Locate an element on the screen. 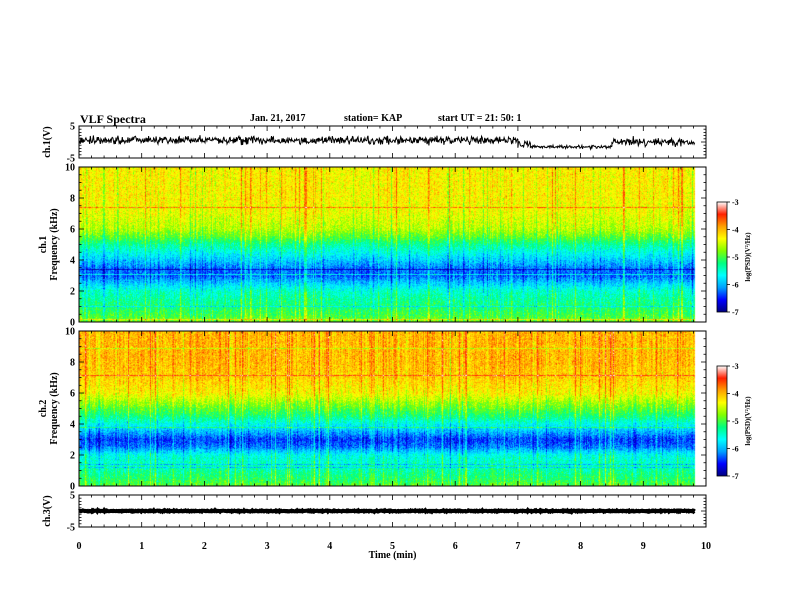 The width and height of the screenshot is (792, 612). x-axis-label: Time (min) is located at coordinates (393, 555).